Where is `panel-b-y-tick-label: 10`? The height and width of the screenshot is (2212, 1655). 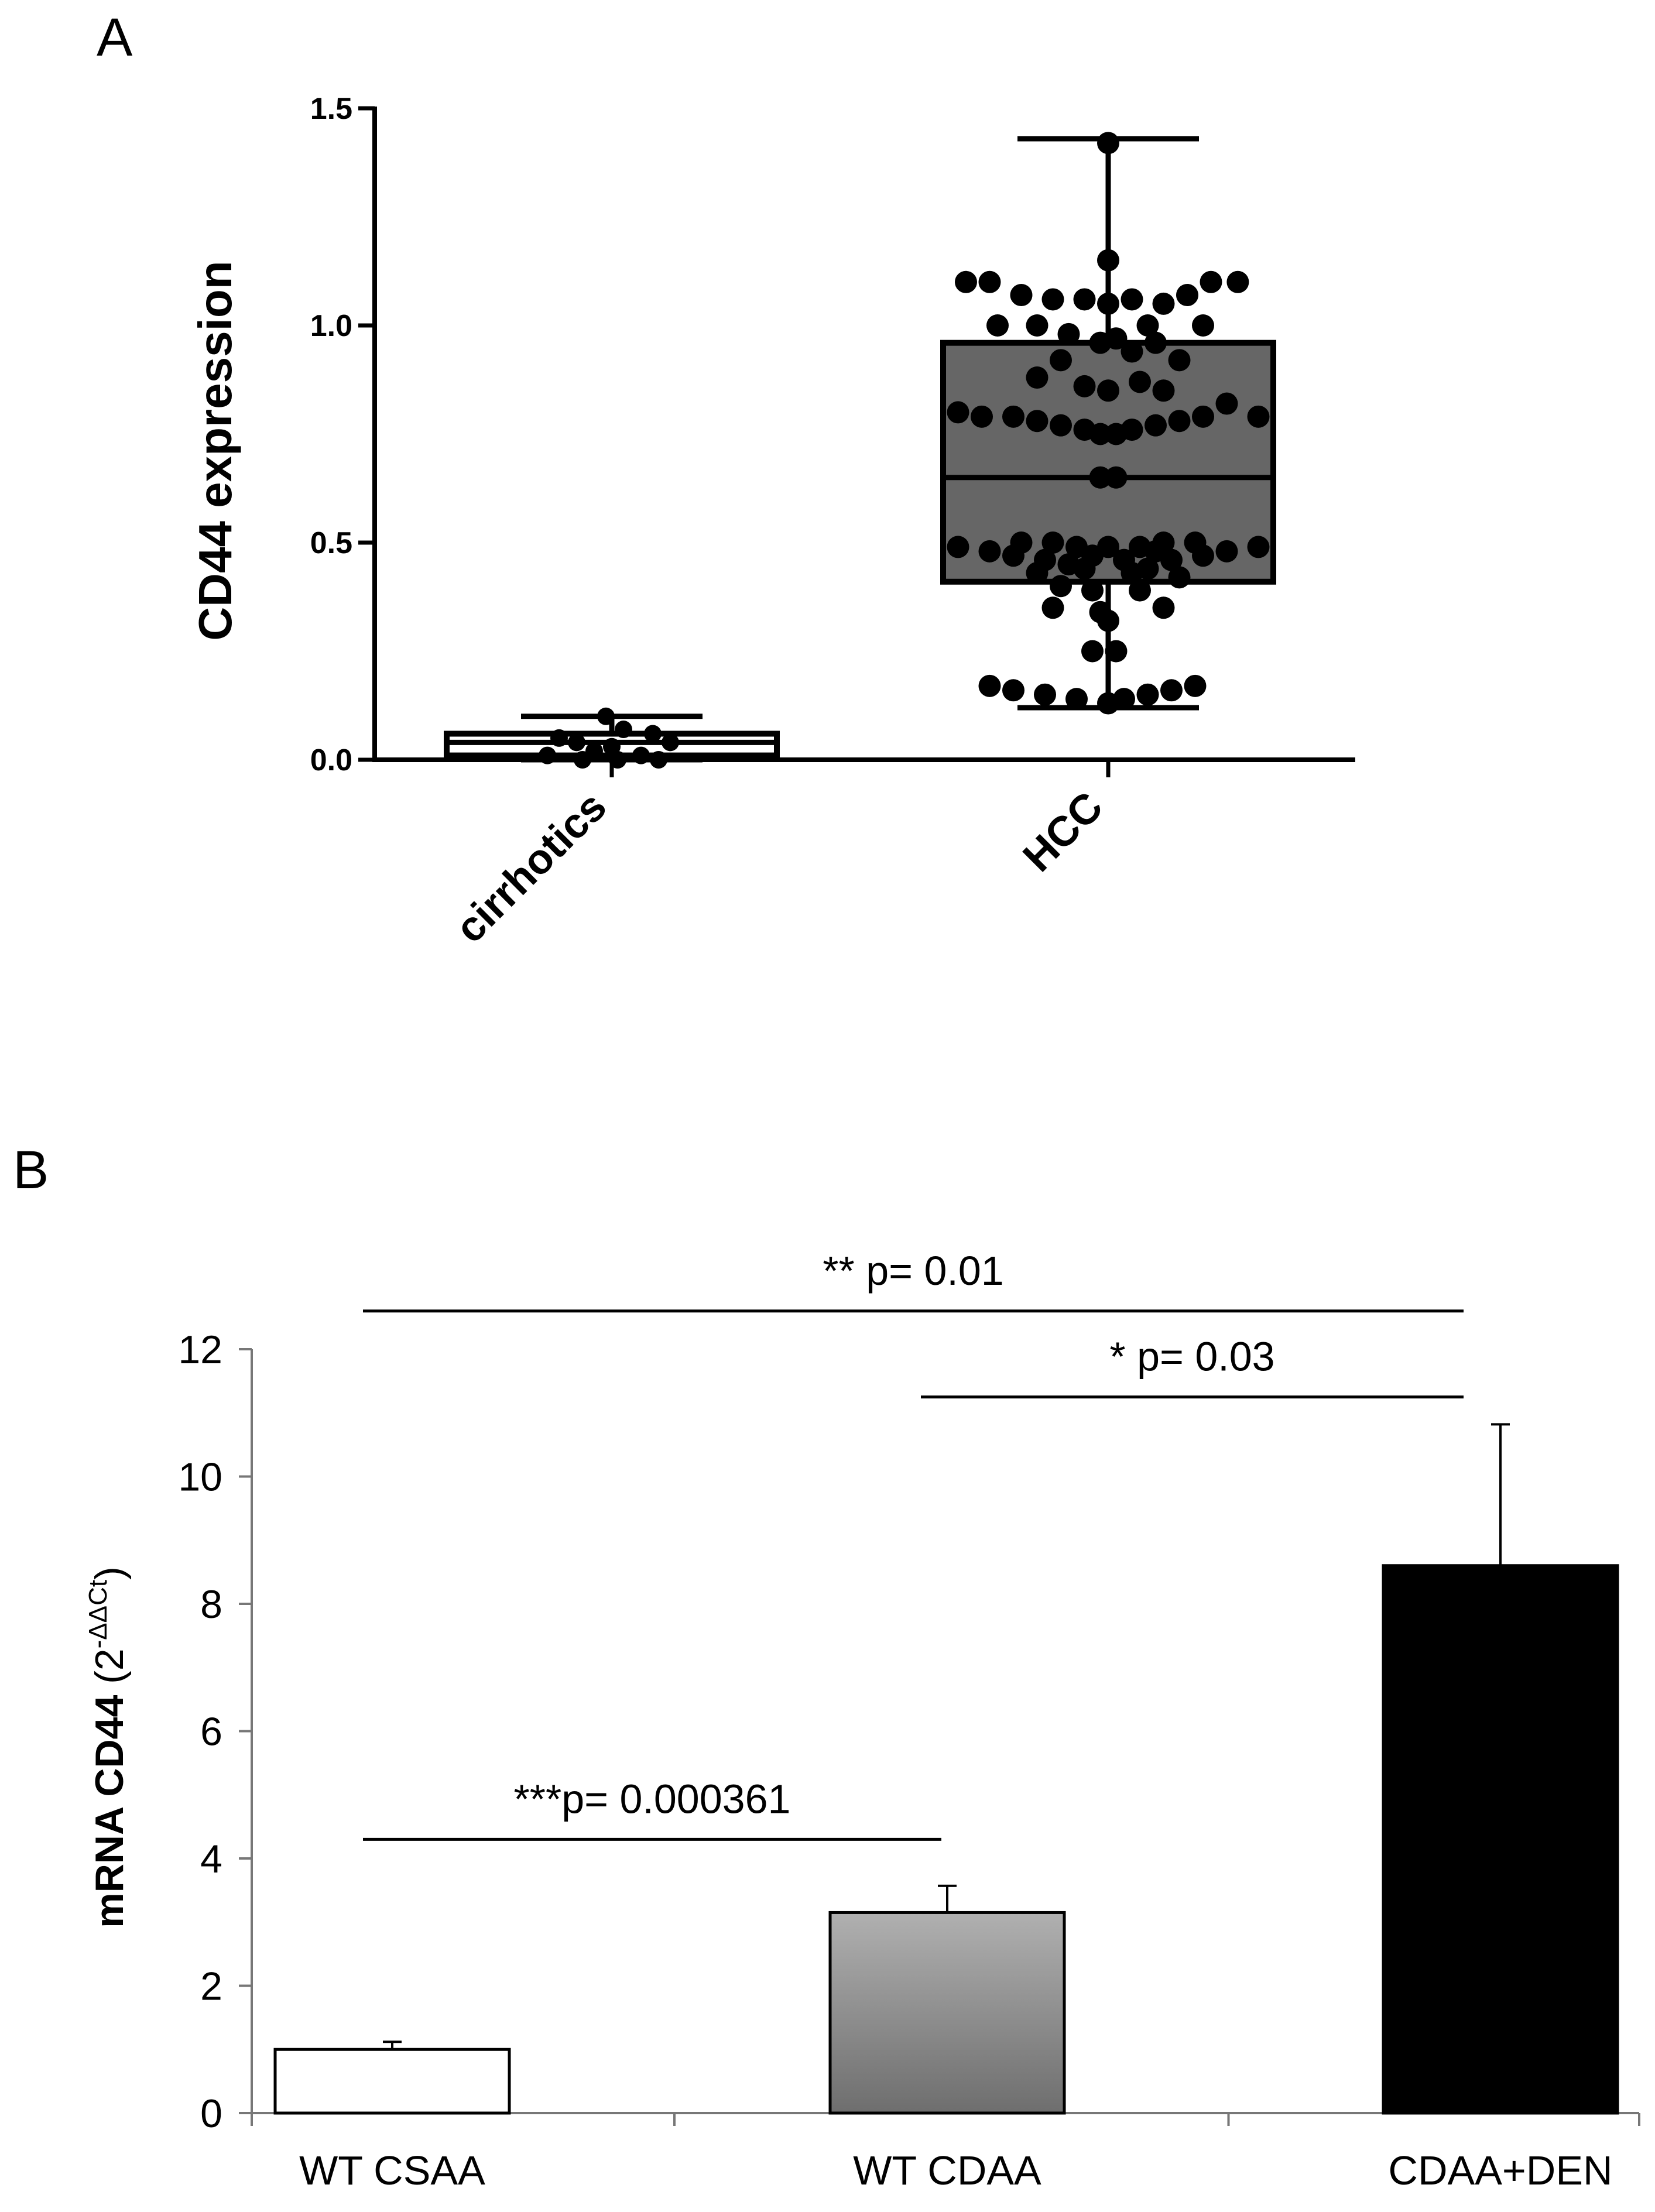
panel-b-y-tick-label: 10 is located at coordinates (200, 1477).